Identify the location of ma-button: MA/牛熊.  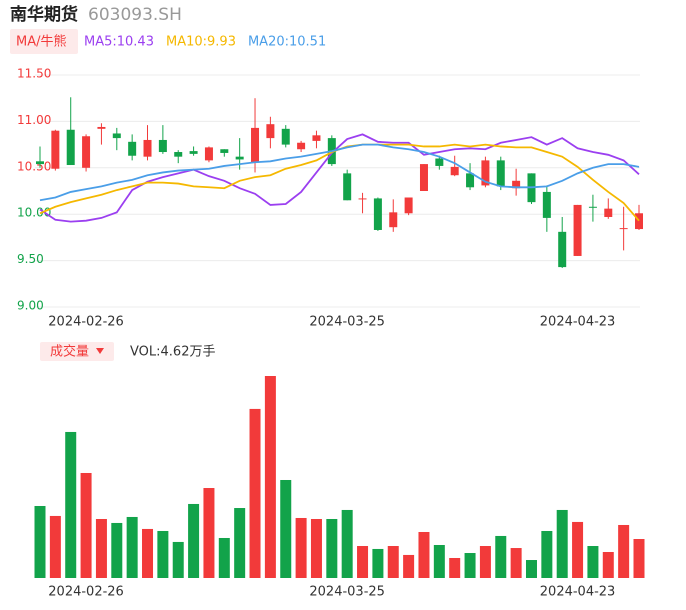
(41, 42).